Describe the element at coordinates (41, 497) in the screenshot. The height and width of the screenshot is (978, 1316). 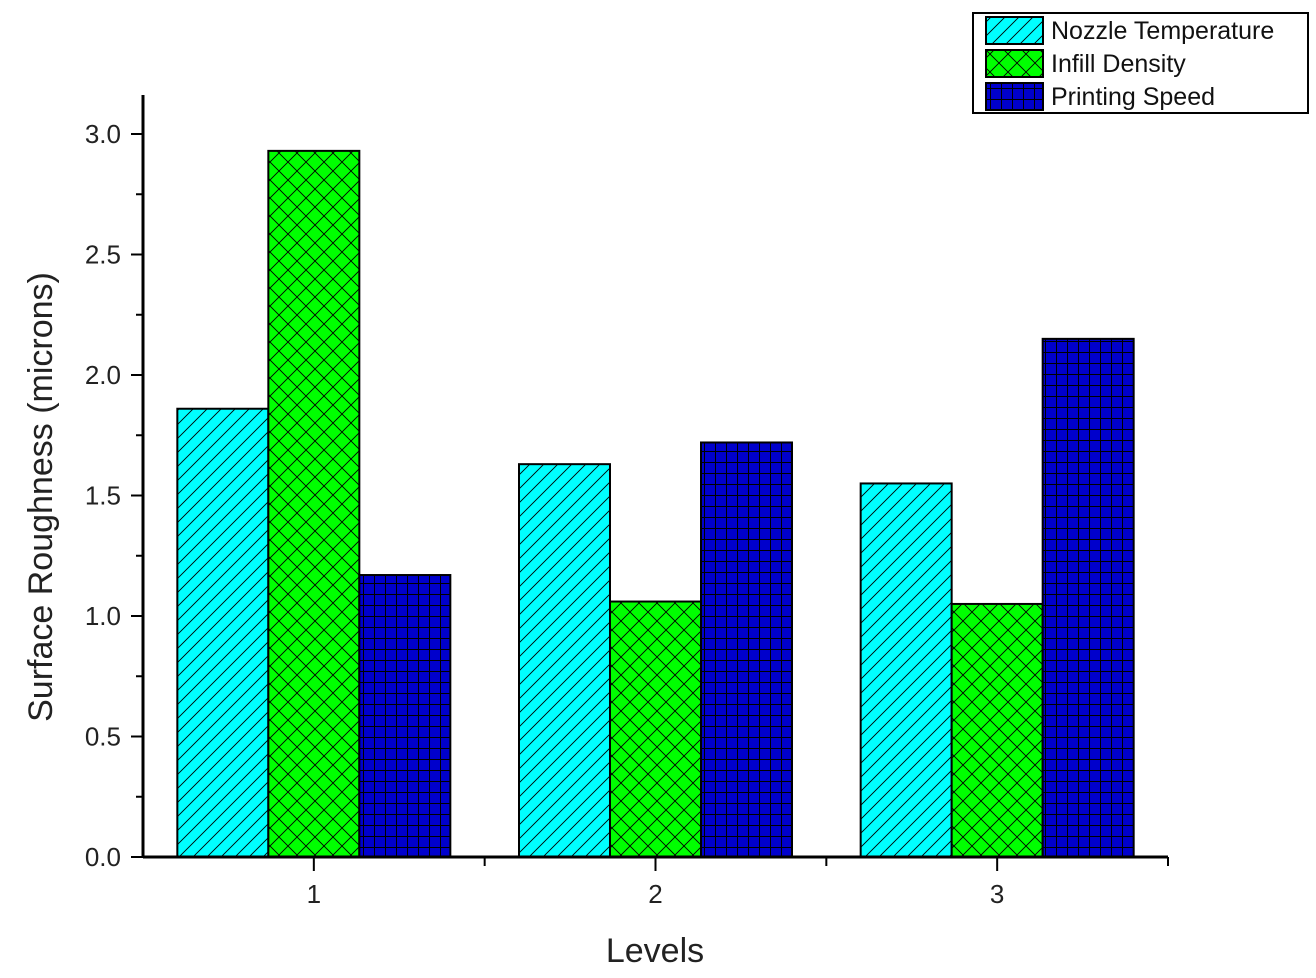
I see `y-axis-title: Surface Roughness (microns)` at that location.